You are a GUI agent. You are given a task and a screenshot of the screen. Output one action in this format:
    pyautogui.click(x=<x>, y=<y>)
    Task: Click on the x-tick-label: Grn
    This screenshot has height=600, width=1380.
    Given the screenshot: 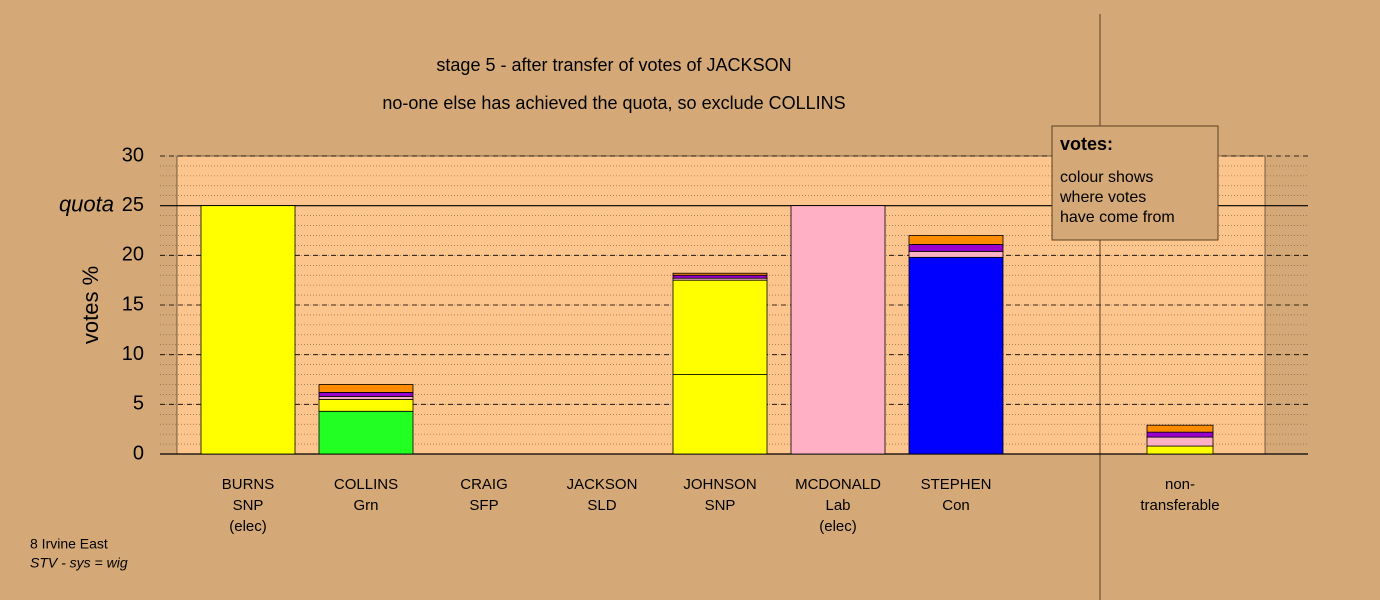 What is the action you would take?
    pyautogui.click(x=365, y=505)
    